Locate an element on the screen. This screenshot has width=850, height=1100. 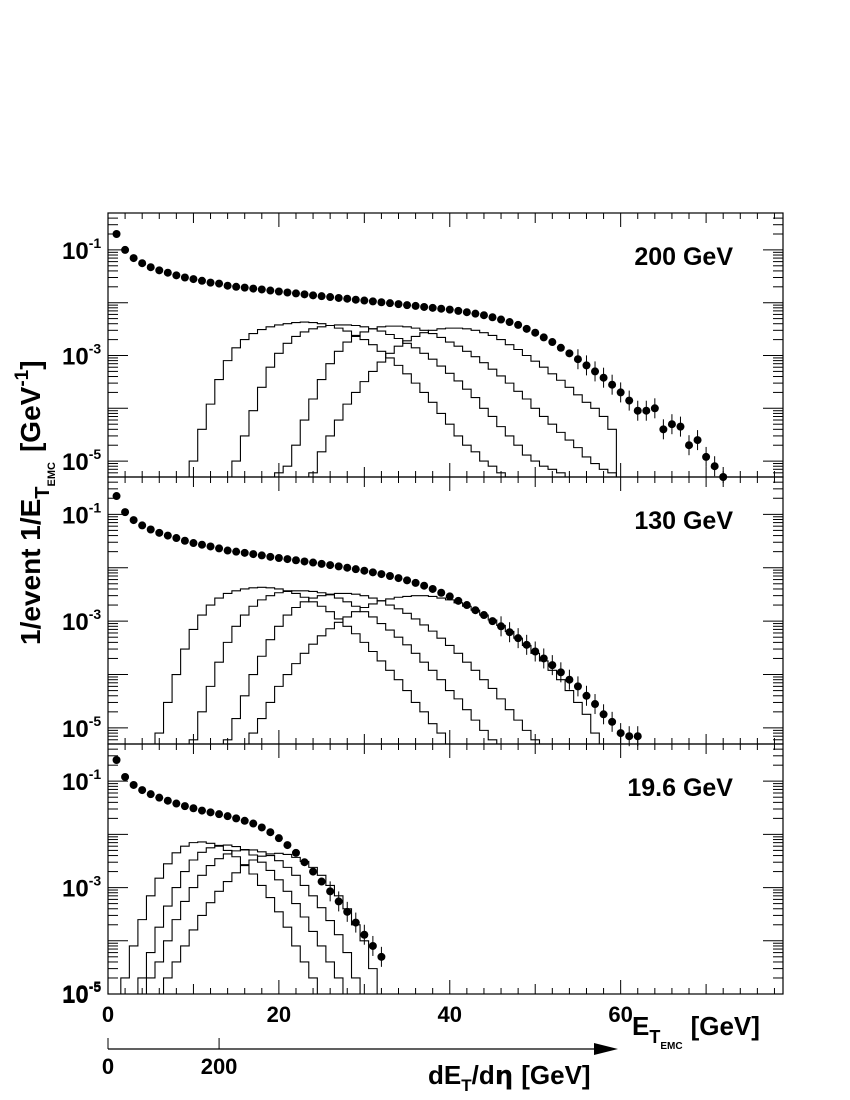
svg-text: 1/event 1/ETEMC[GeV-1] is located at coordinates (35, 502).